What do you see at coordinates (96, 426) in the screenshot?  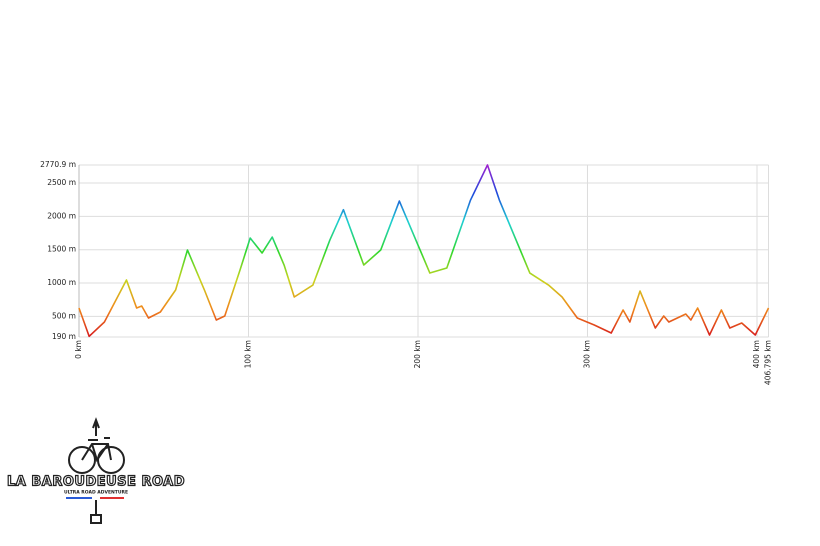 I see `arrow-top` at bounding box center [96, 426].